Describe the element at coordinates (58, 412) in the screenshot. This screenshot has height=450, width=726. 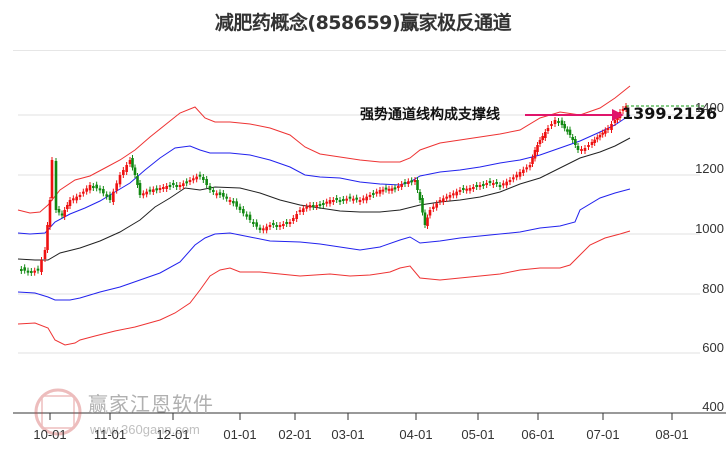
I see `watermark-logo` at that location.